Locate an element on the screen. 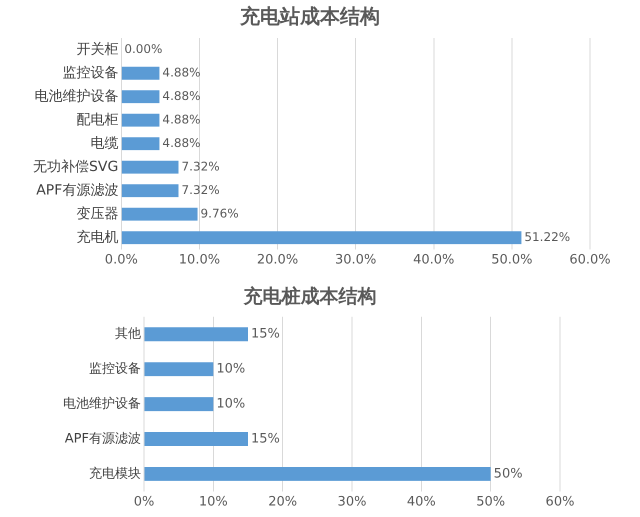  y-tick-label: 开关柜 is located at coordinates (97, 49).